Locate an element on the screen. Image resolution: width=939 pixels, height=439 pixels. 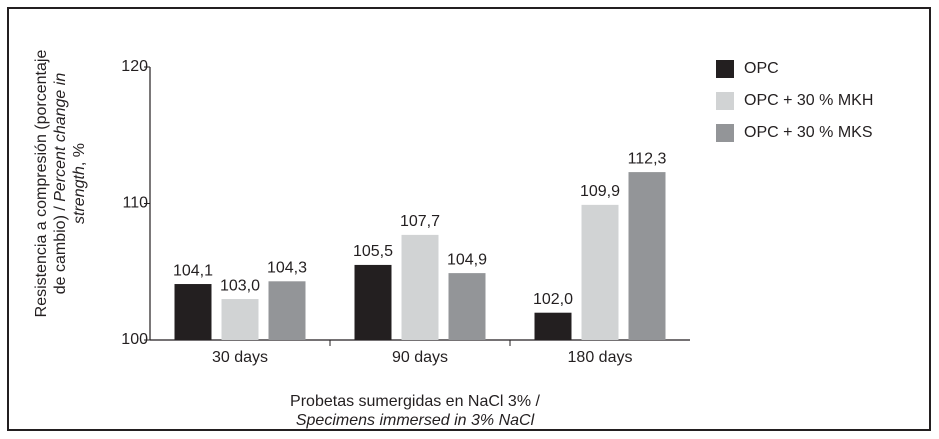
value-label: 103,0 is located at coordinates (240, 285).